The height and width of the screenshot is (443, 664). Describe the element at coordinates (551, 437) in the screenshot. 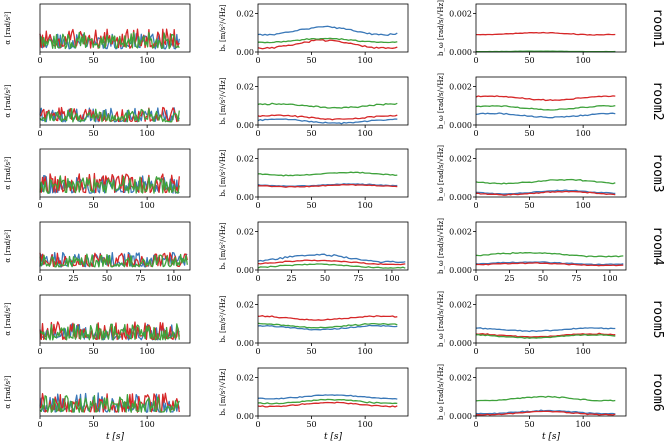

I see `x-axis-label: t [s]` at that location.